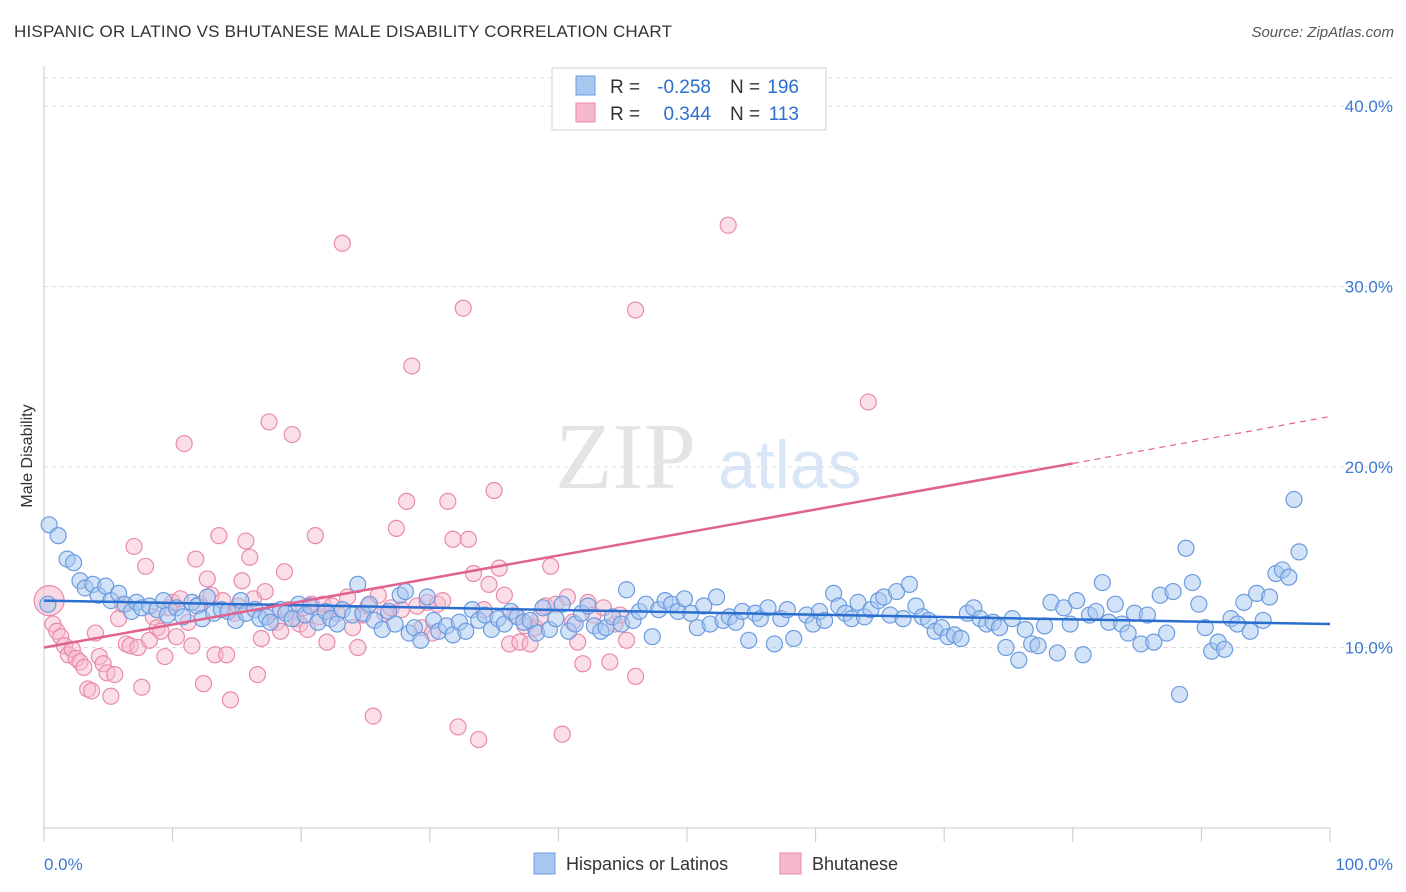 The width and height of the screenshot is (1406, 892). I want to click on y-tick-labels: 10.0% 20.0% 30.0% 40.0%, so click(1369, 377).